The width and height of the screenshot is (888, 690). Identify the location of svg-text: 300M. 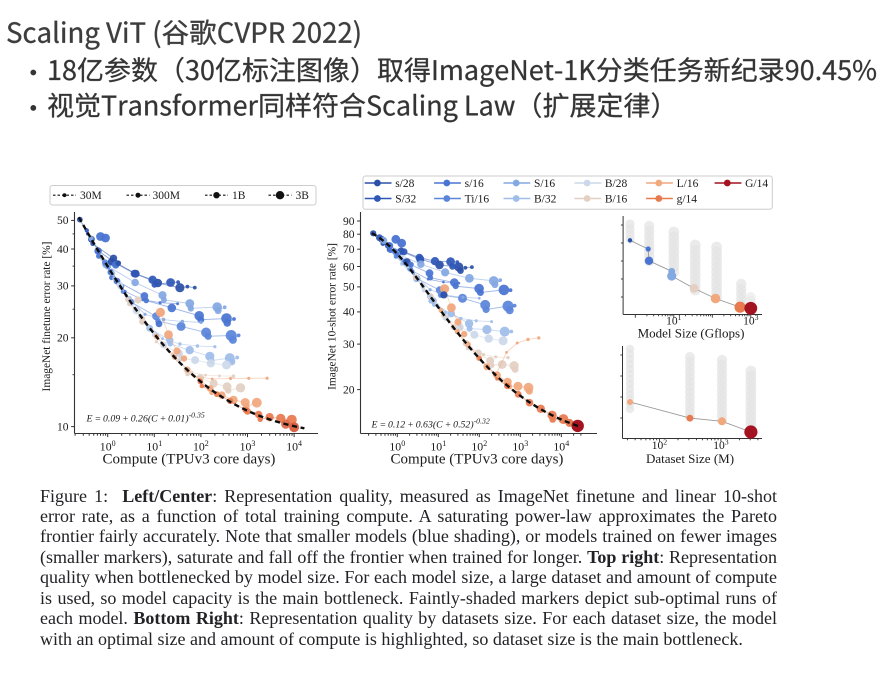
(166, 196).